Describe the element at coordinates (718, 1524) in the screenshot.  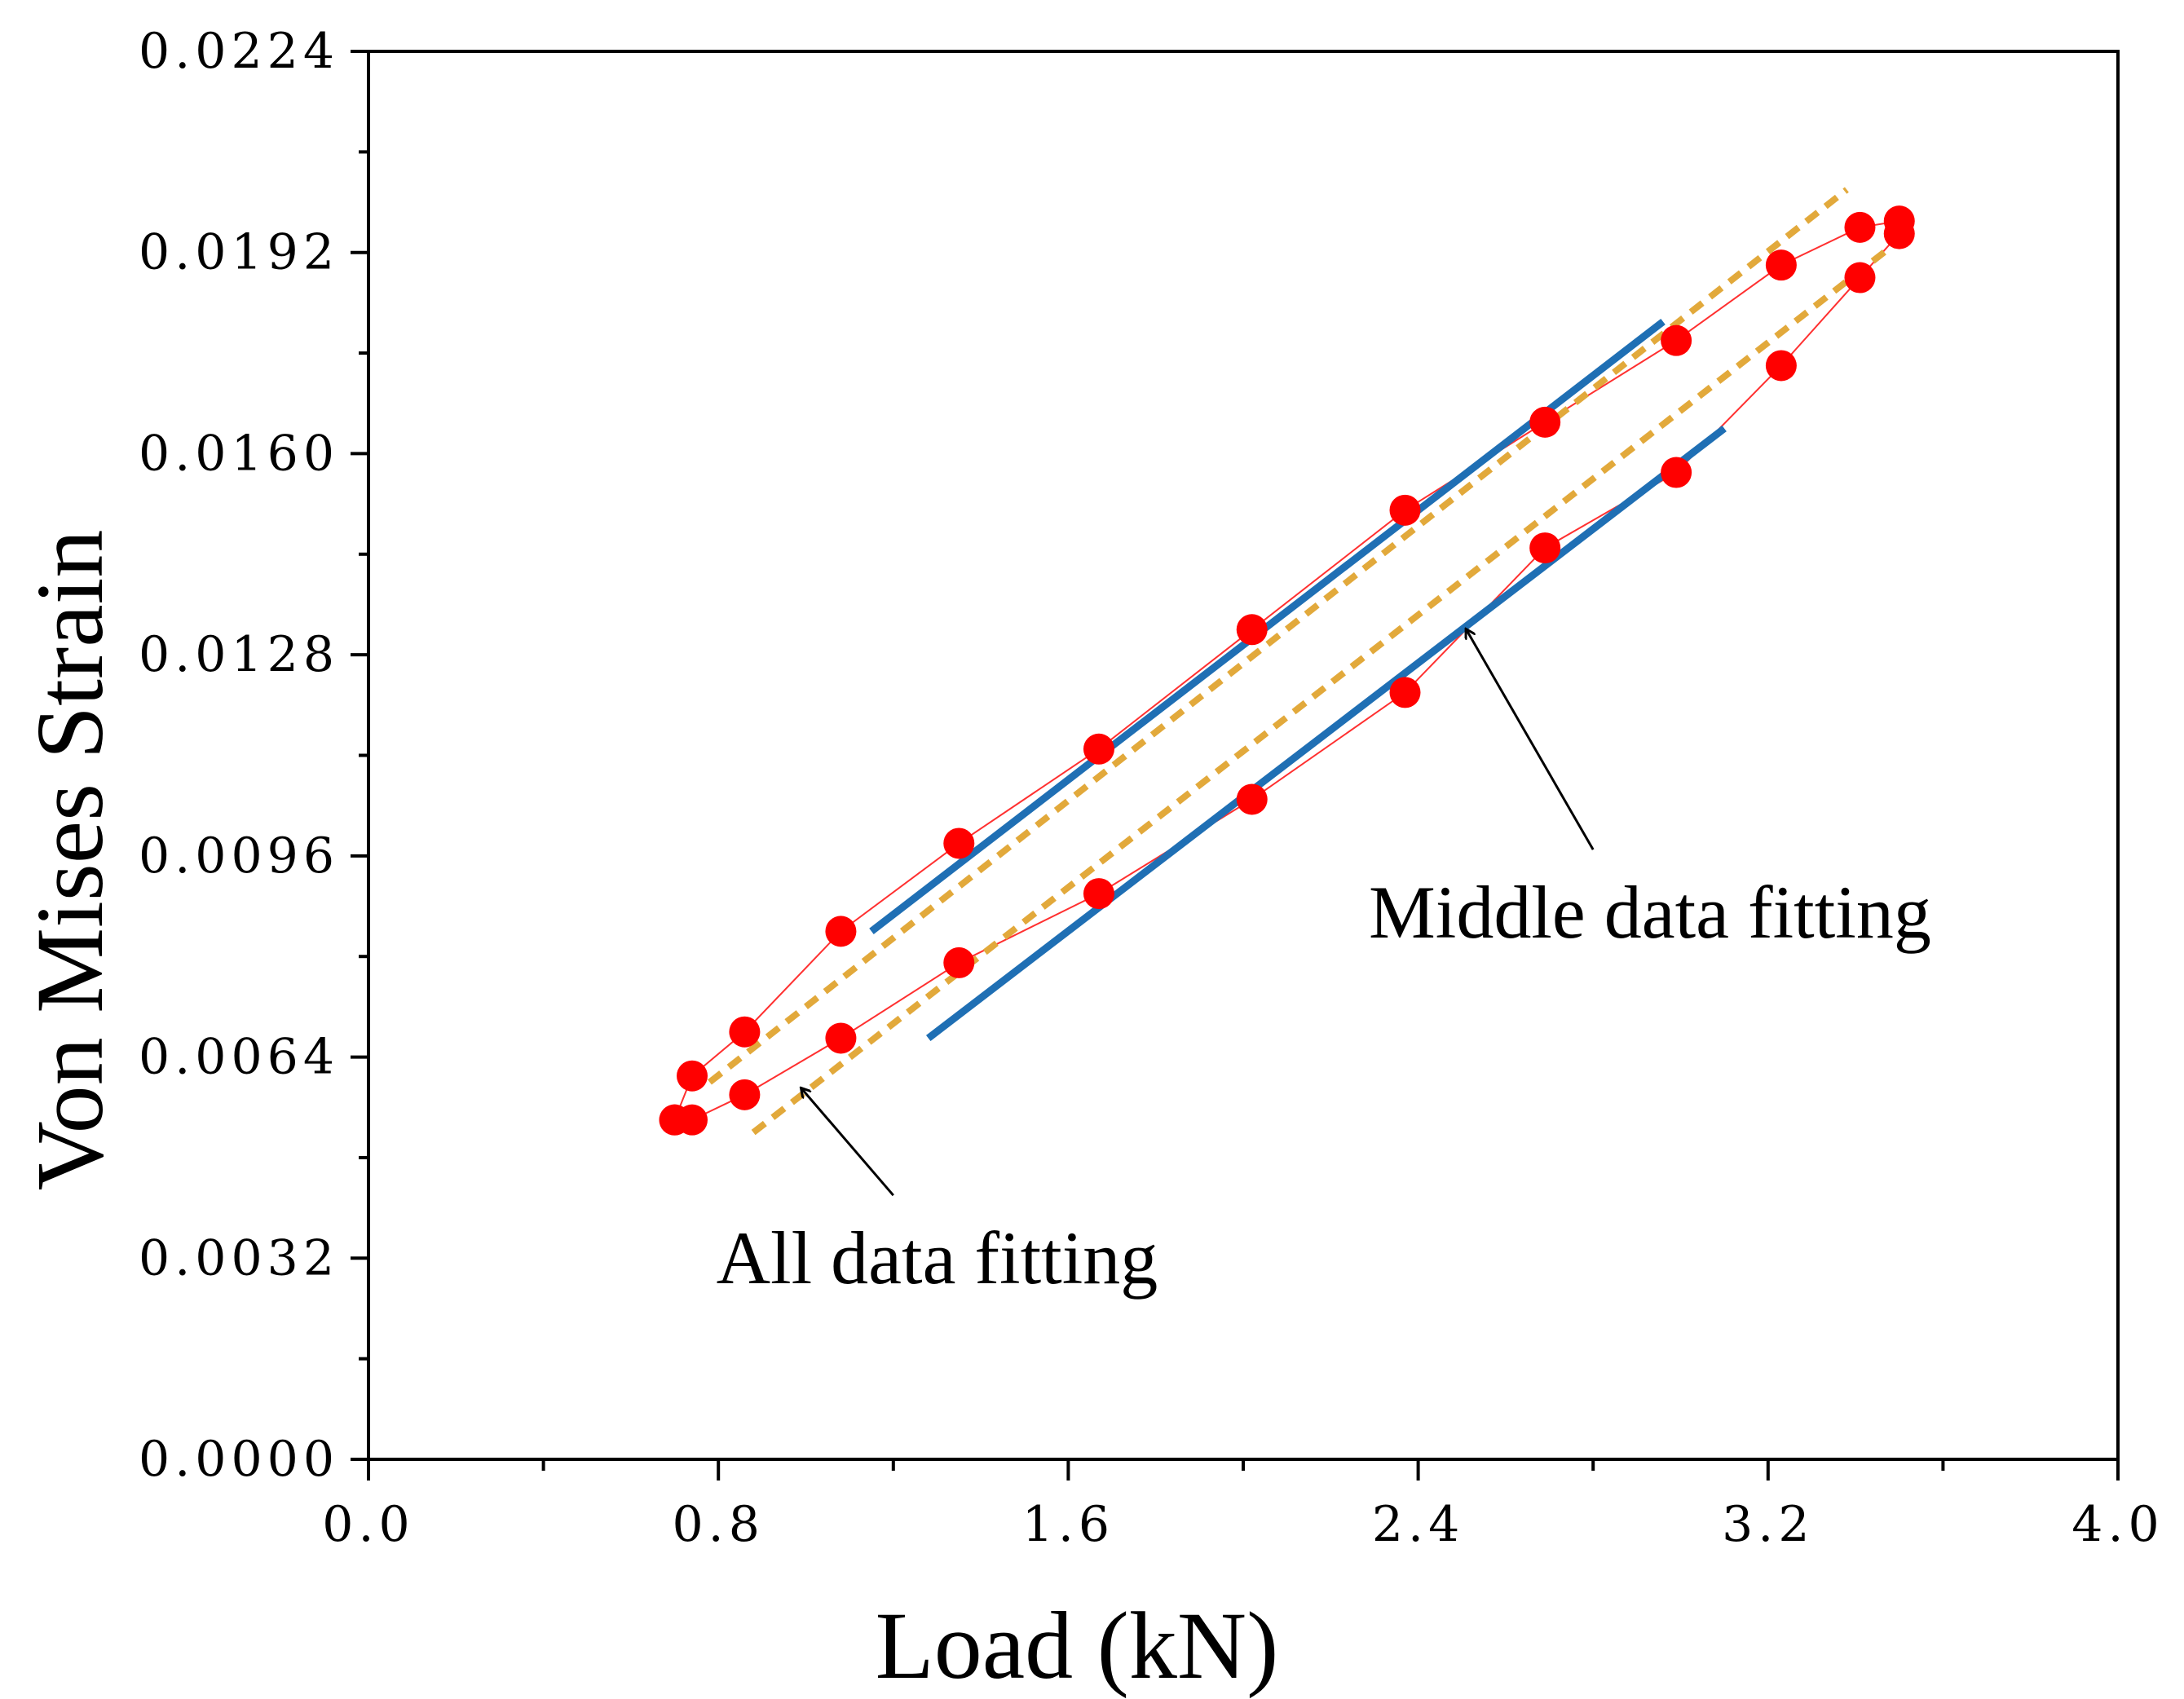
I see `x-tick-label: 0.8` at that location.